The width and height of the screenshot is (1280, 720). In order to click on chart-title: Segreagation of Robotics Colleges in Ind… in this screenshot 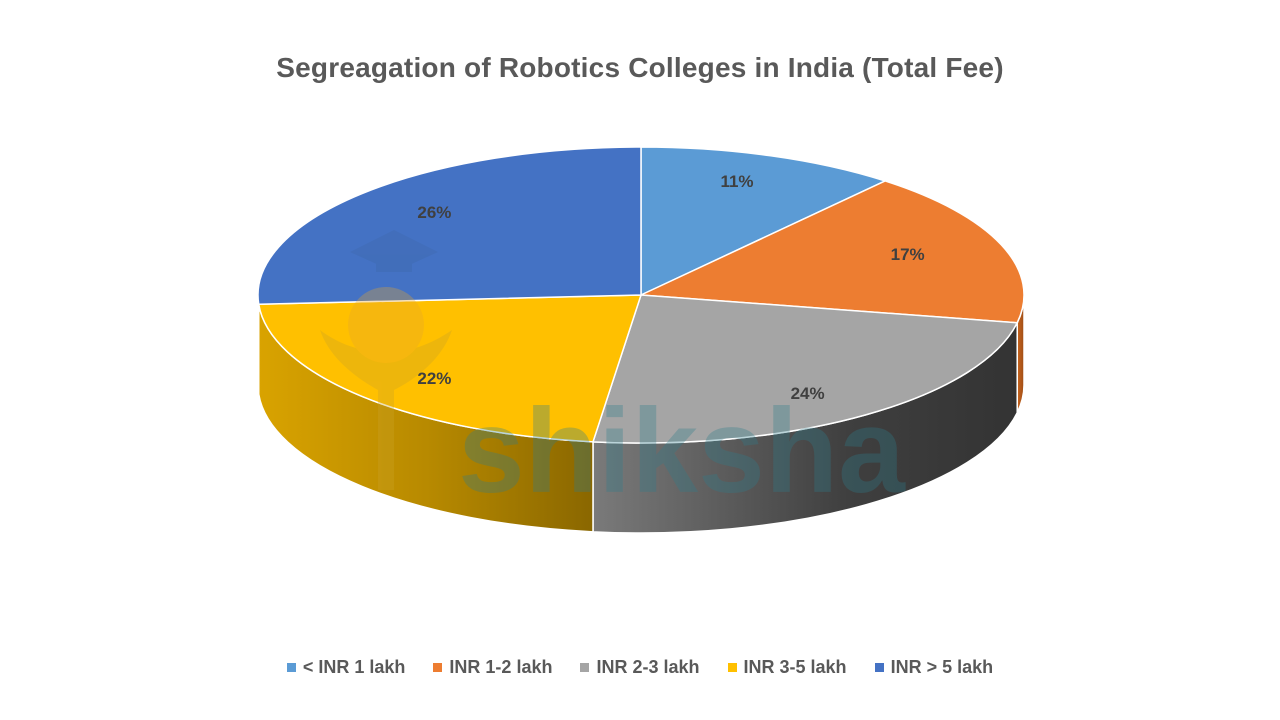, I will do `click(640, 67)`.